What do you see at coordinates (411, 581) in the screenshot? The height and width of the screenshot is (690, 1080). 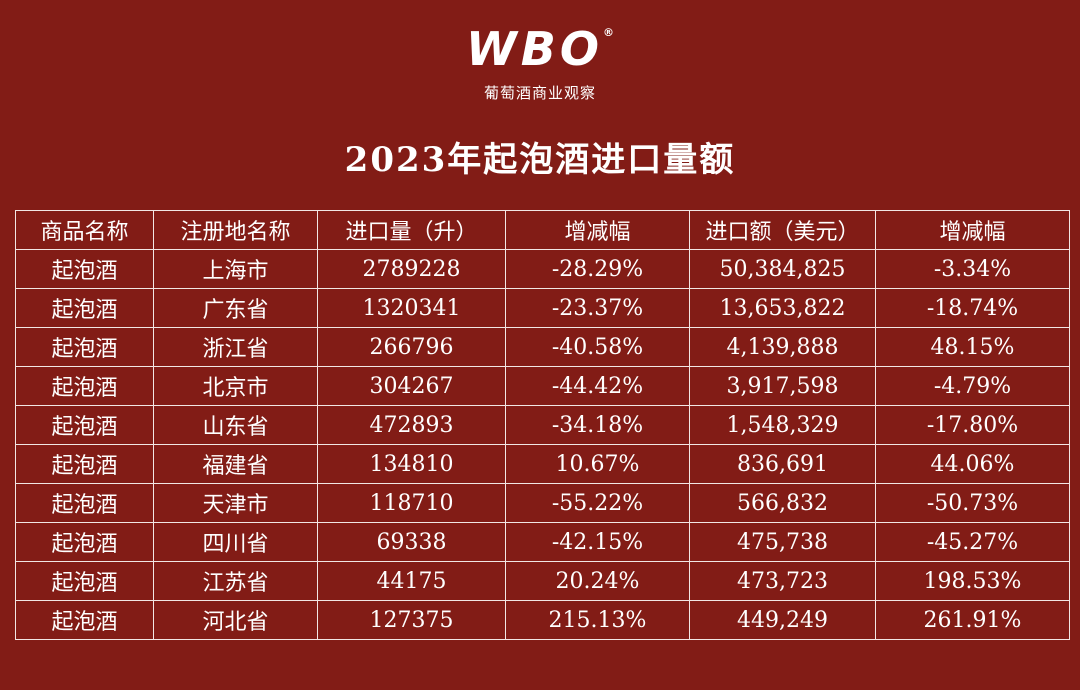 I see `cell: 44175` at bounding box center [411, 581].